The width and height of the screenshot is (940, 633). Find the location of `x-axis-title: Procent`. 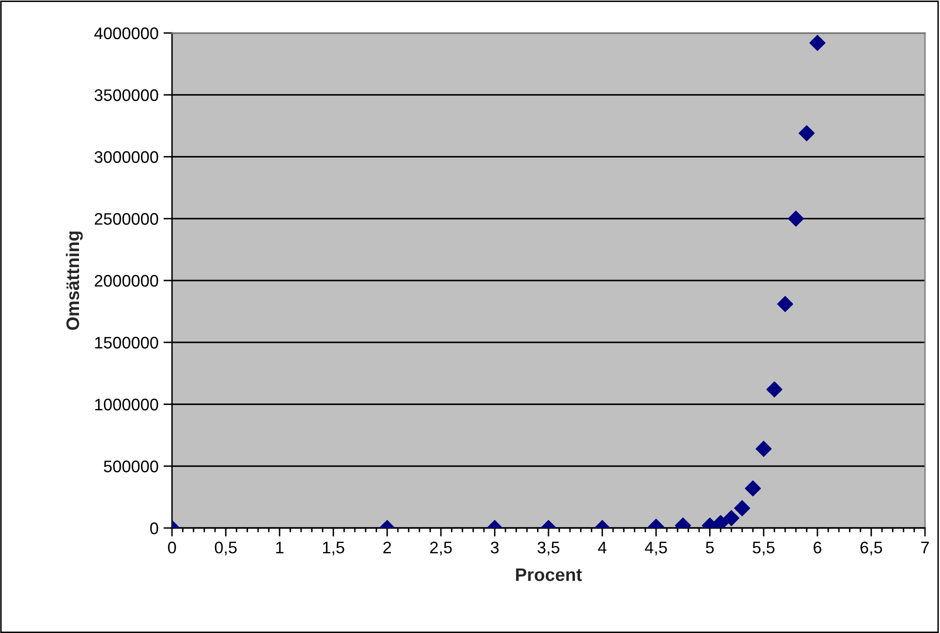

x-axis-title: Procent is located at coordinates (549, 575).